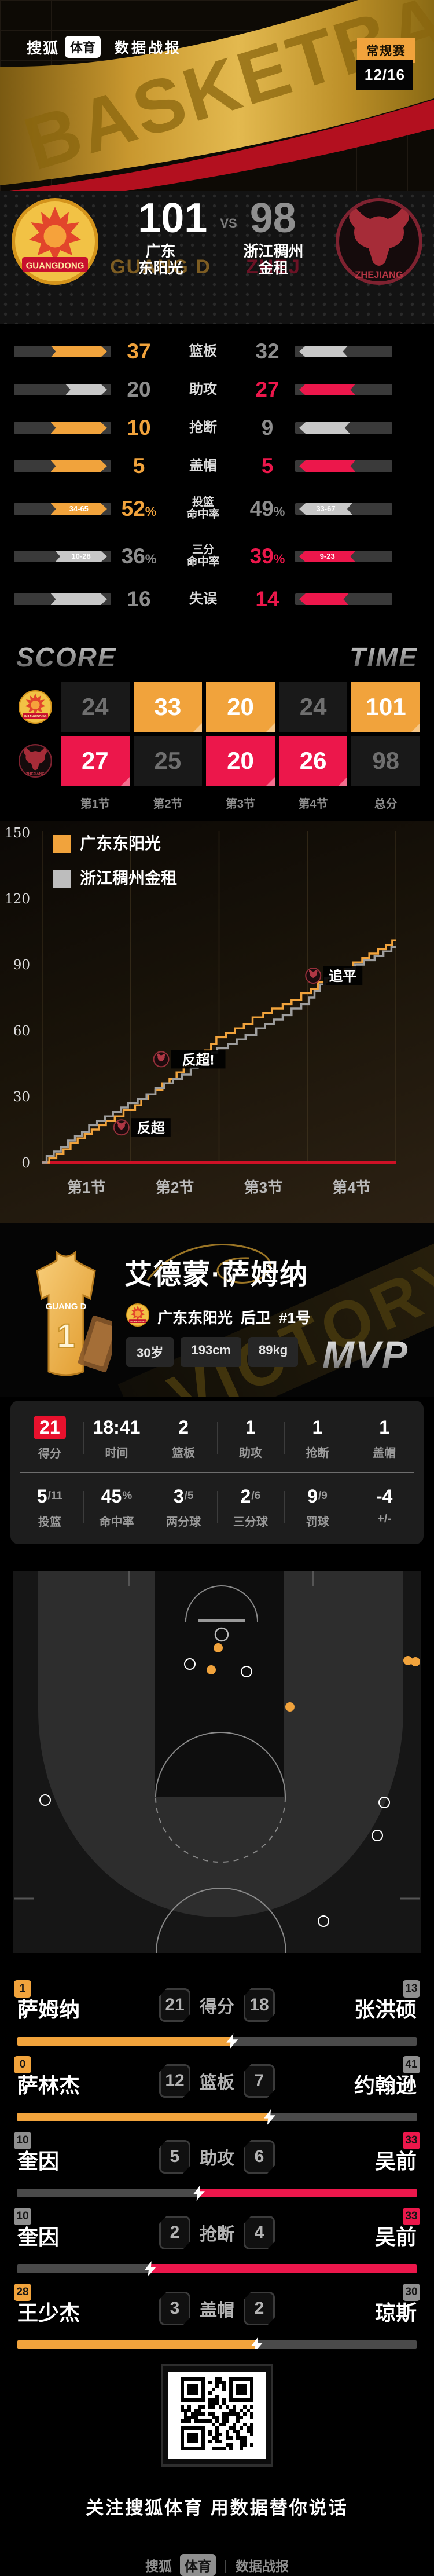  What do you see at coordinates (142, 1127) in the screenshot?
I see `chart-annotation: 反超` at bounding box center [142, 1127].